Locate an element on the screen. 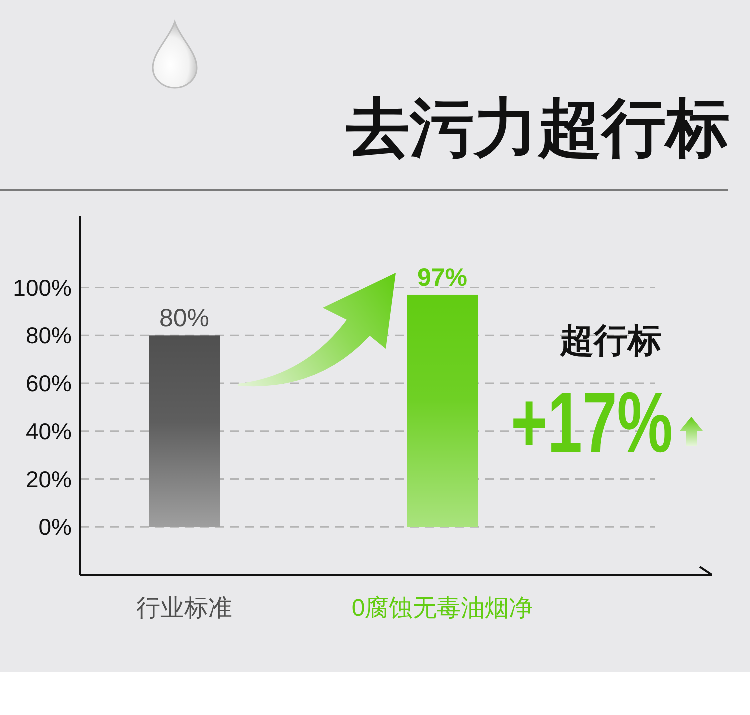 Image resolution: width=750 pixels, height=715 pixels. annotation: 超行标 is located at coordinates (610, 341).